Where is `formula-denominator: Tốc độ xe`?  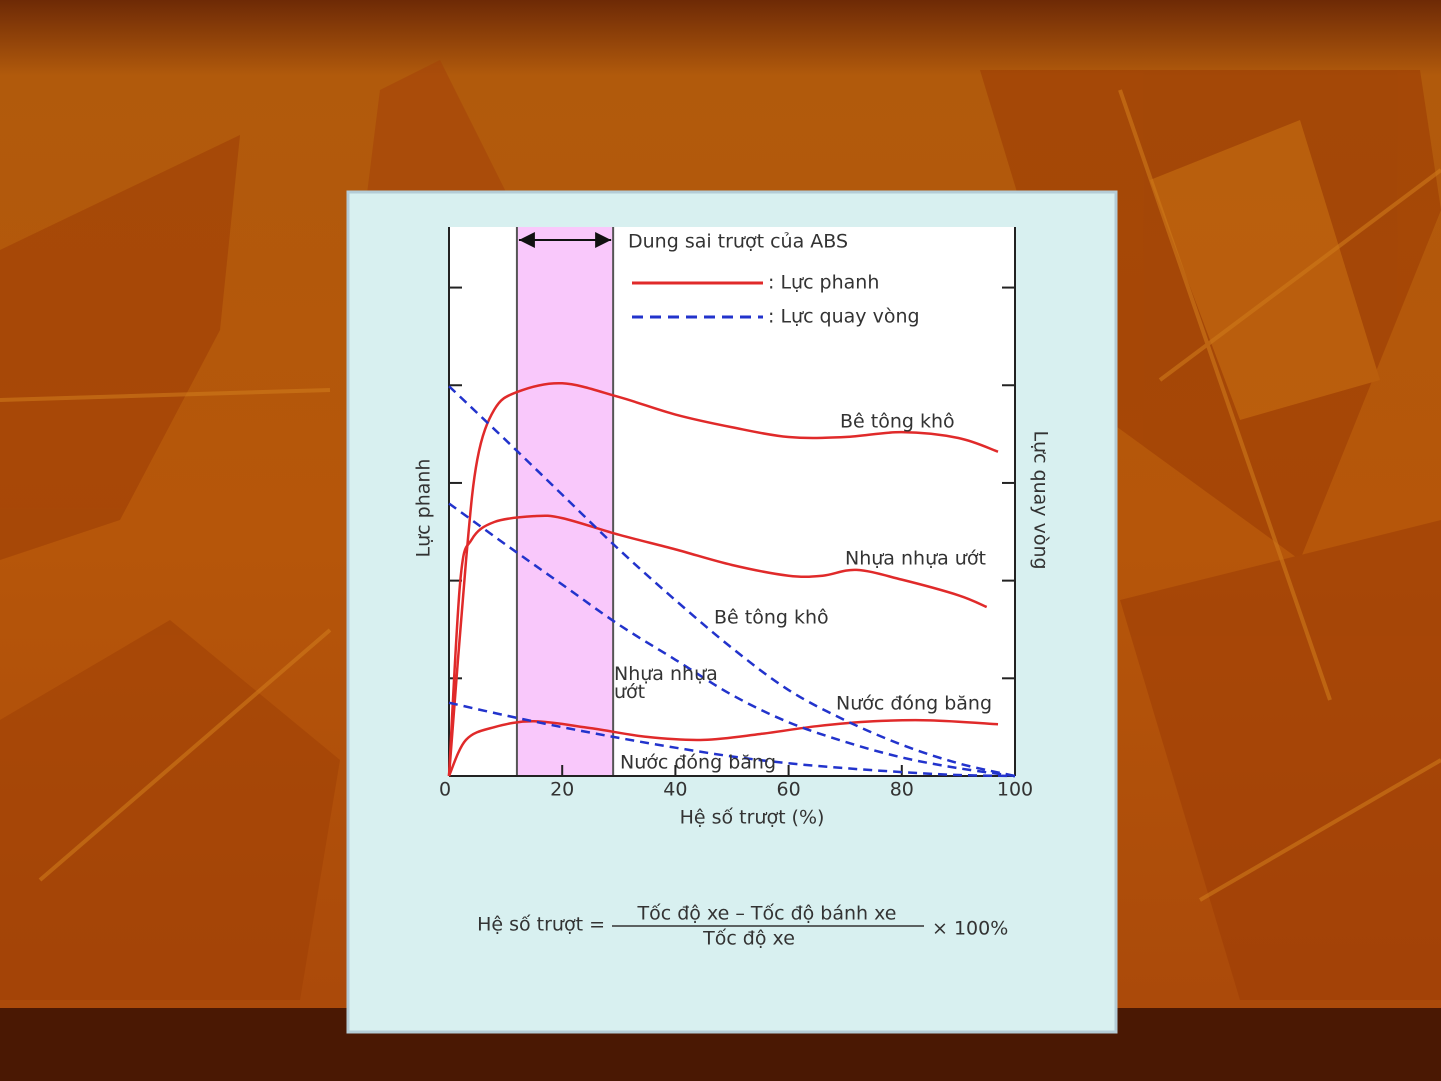 formula-denominator: Tốc độ xe is located at coordinates (748, 939).